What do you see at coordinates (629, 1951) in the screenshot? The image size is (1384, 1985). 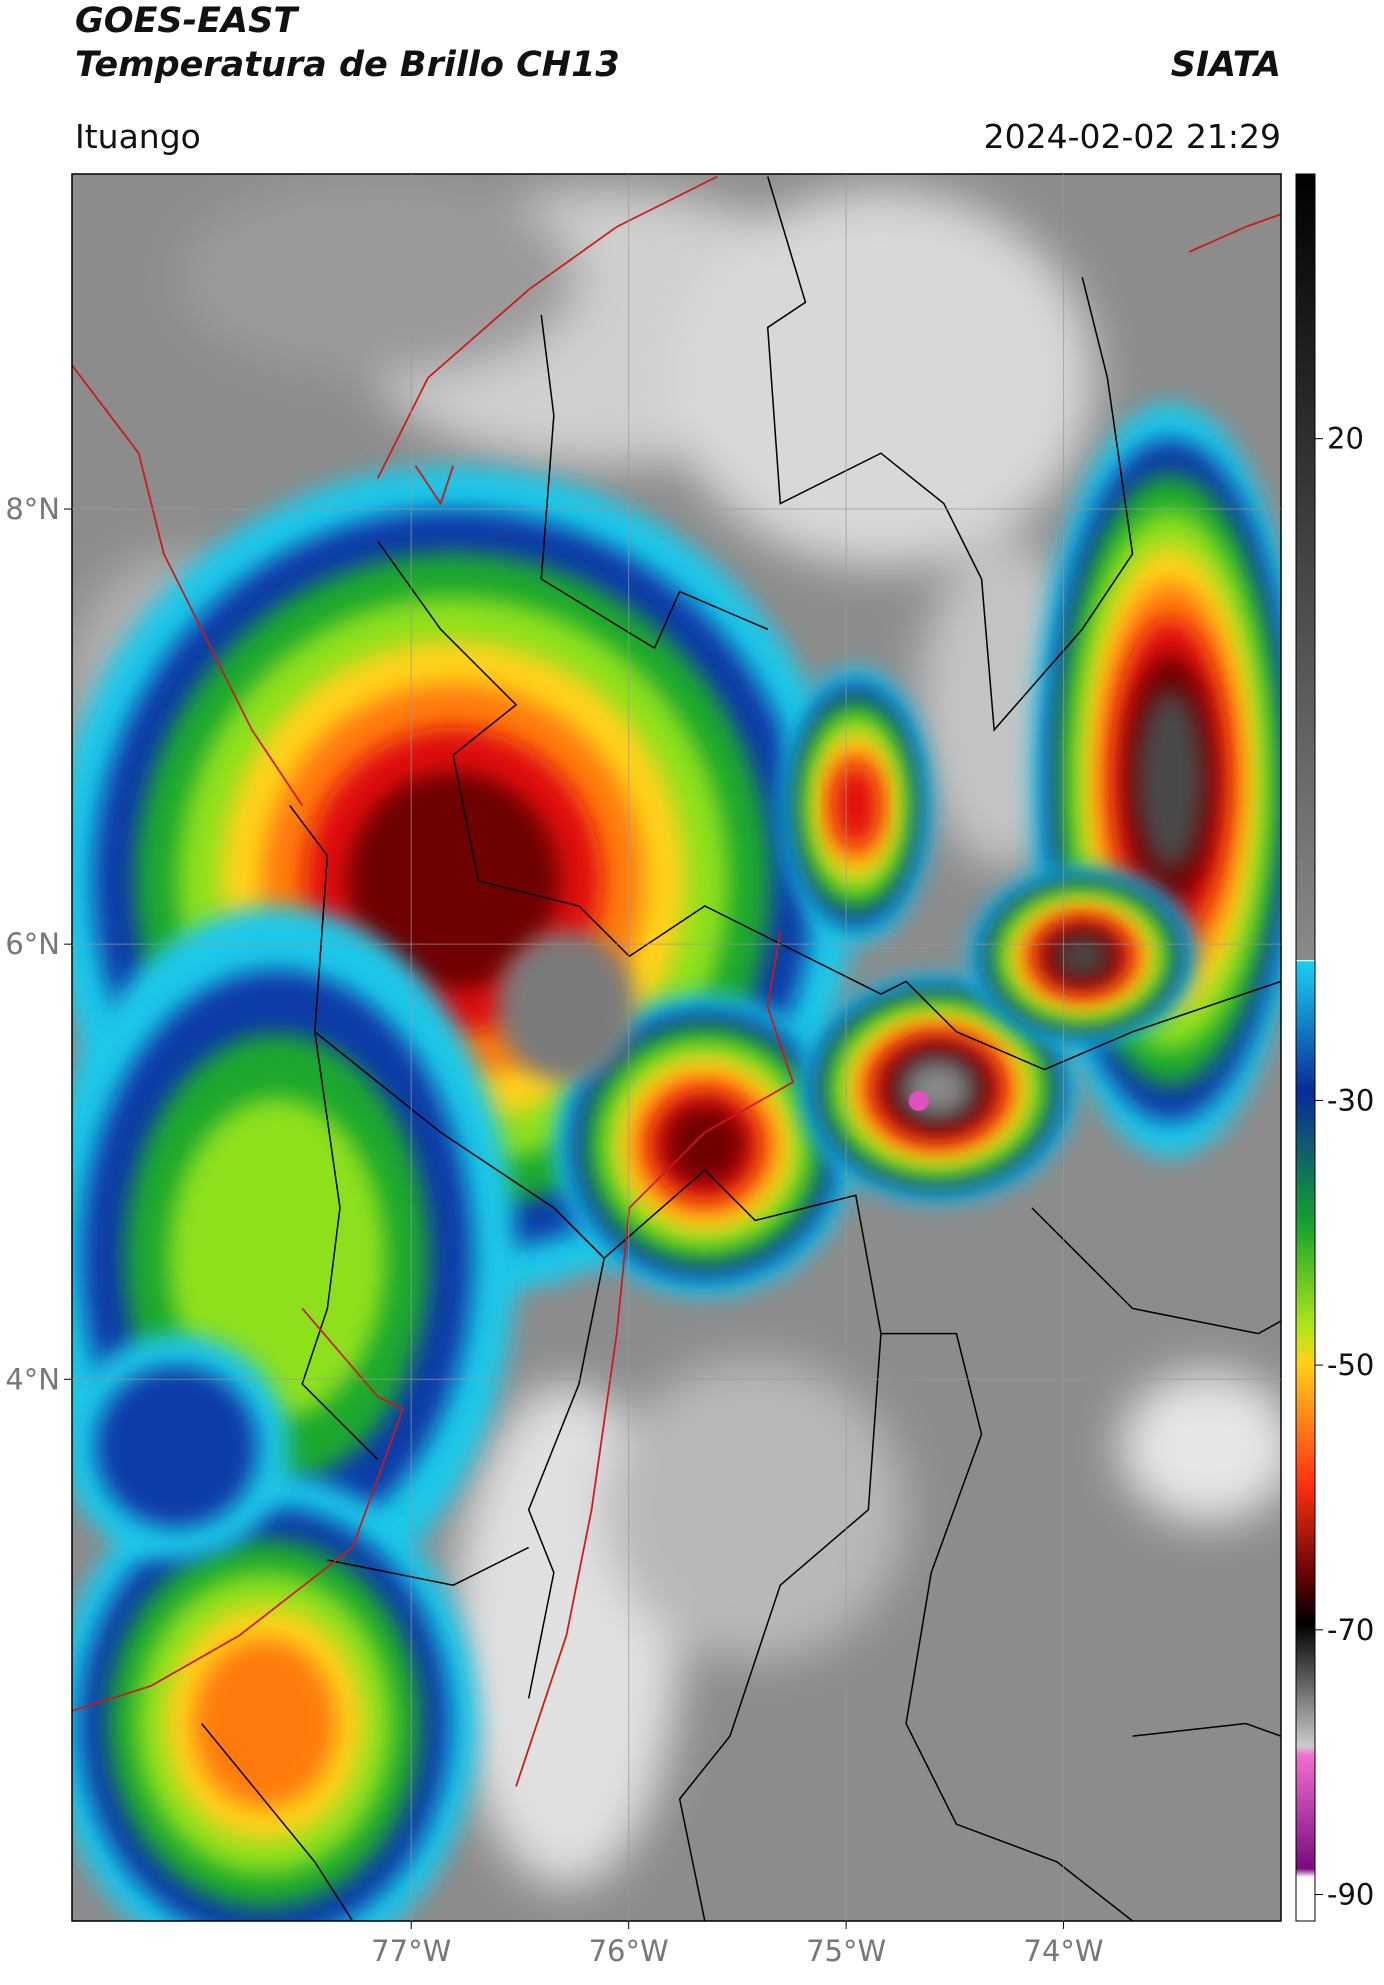 I see `x-tick-label: 76°W` at bounding box center [629, 1951].